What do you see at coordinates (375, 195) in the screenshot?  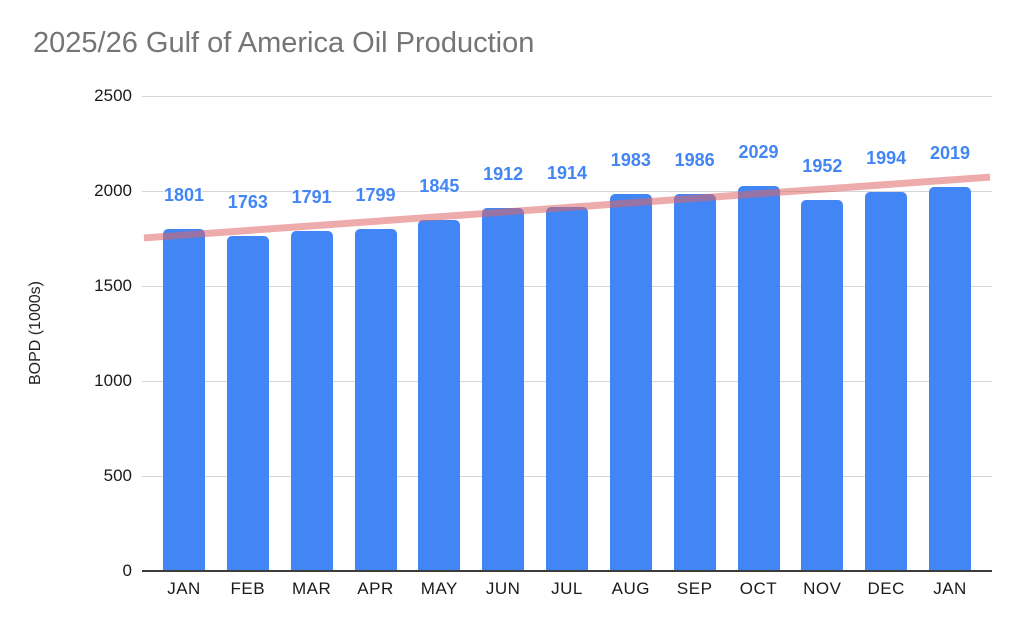 I see `bar-value-label: 1799` at bounding box center [375, 195].